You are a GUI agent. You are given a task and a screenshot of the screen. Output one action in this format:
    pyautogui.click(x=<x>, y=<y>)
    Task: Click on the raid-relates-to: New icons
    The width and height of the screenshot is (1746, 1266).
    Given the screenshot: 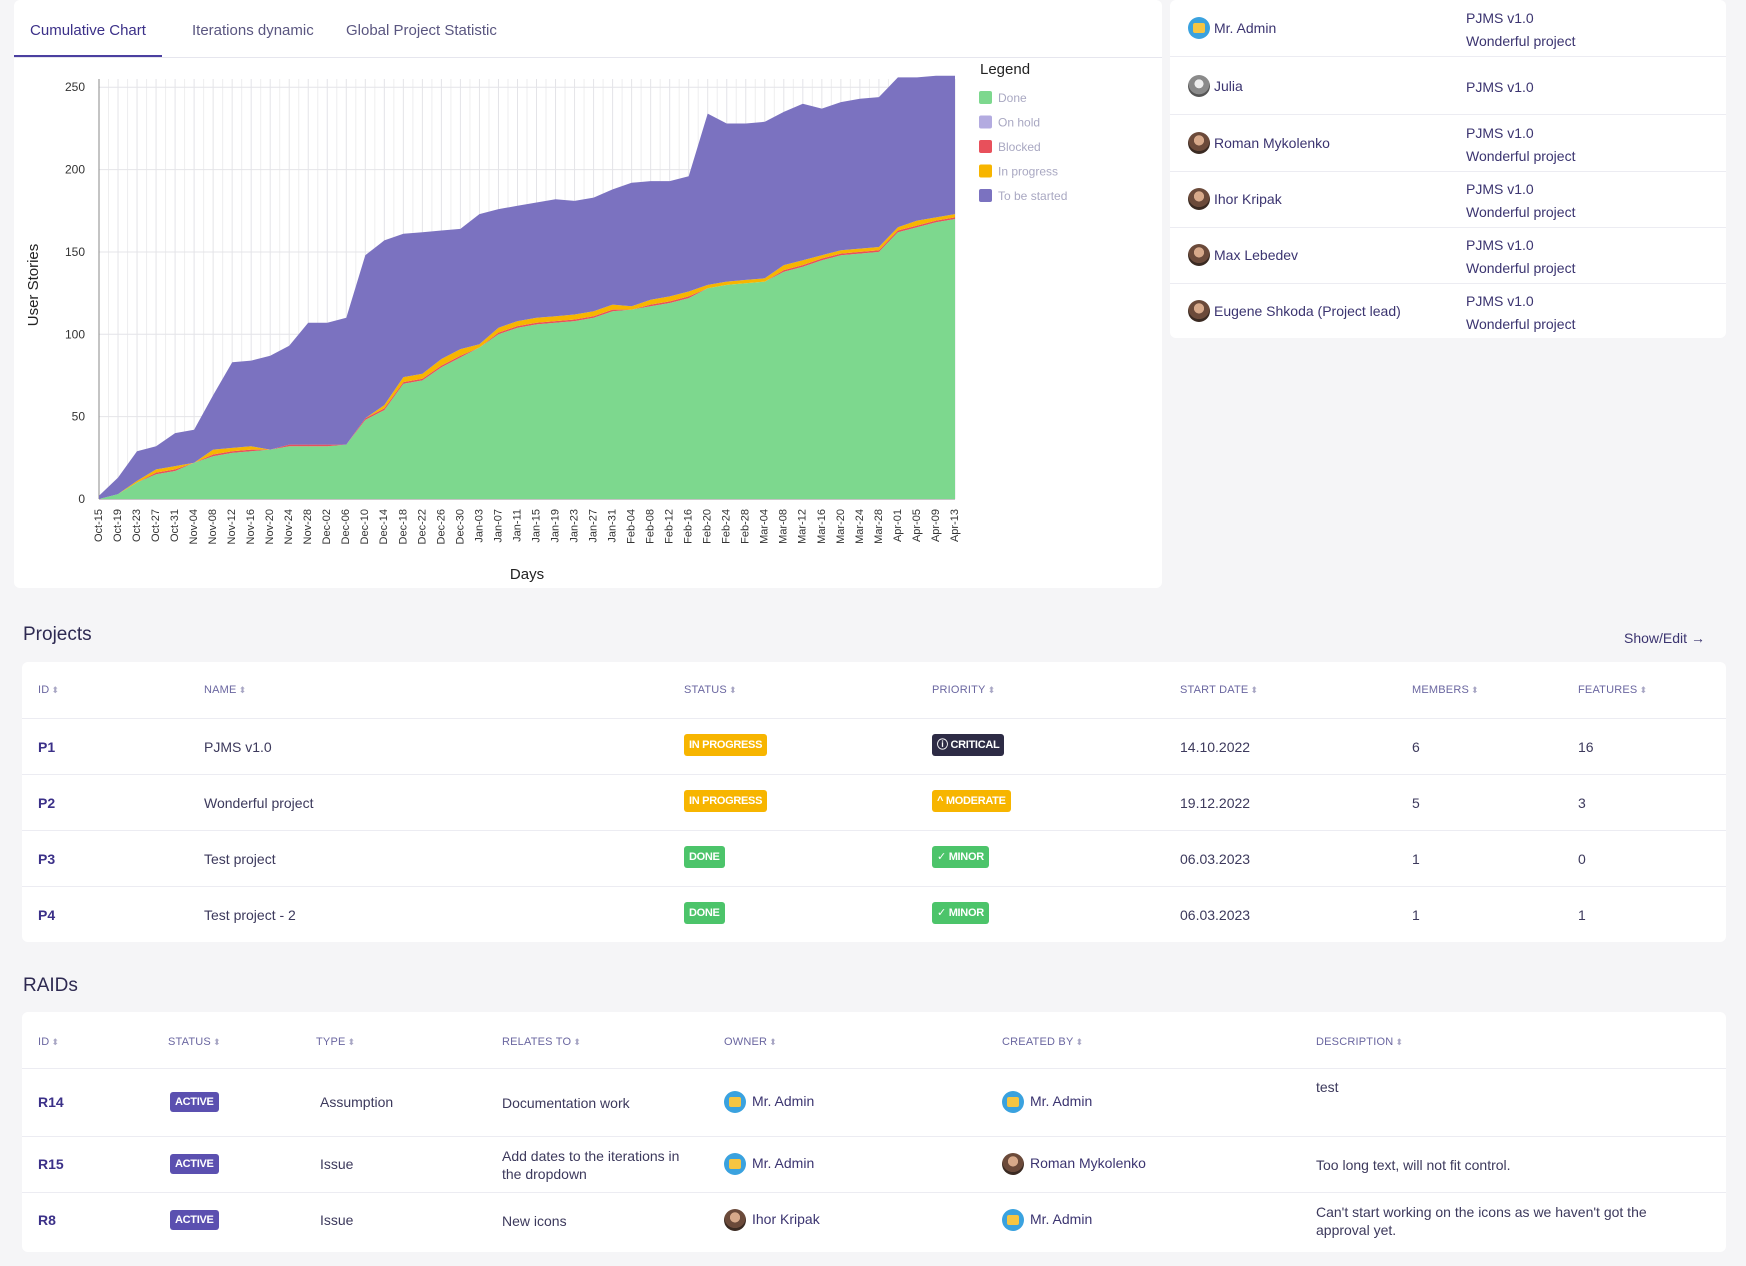 What is the action you would take?
    pyautogui.click(x=534, y=1221)
    